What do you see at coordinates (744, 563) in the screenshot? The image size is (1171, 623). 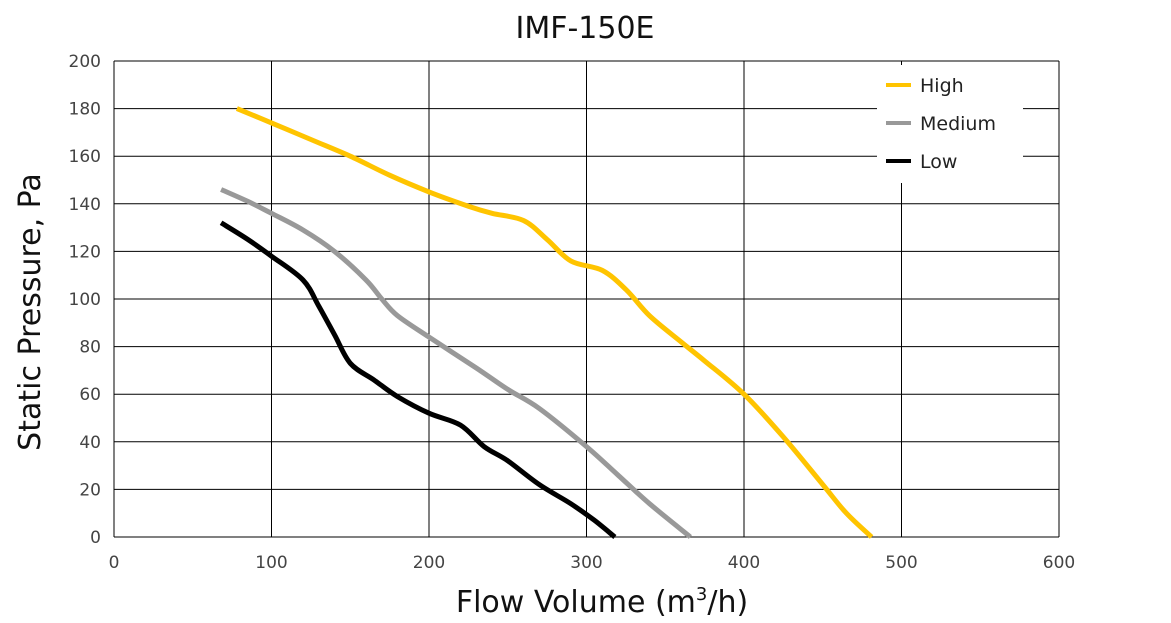 I see `x-tick-label: 400` at bounding box center [744, 563].